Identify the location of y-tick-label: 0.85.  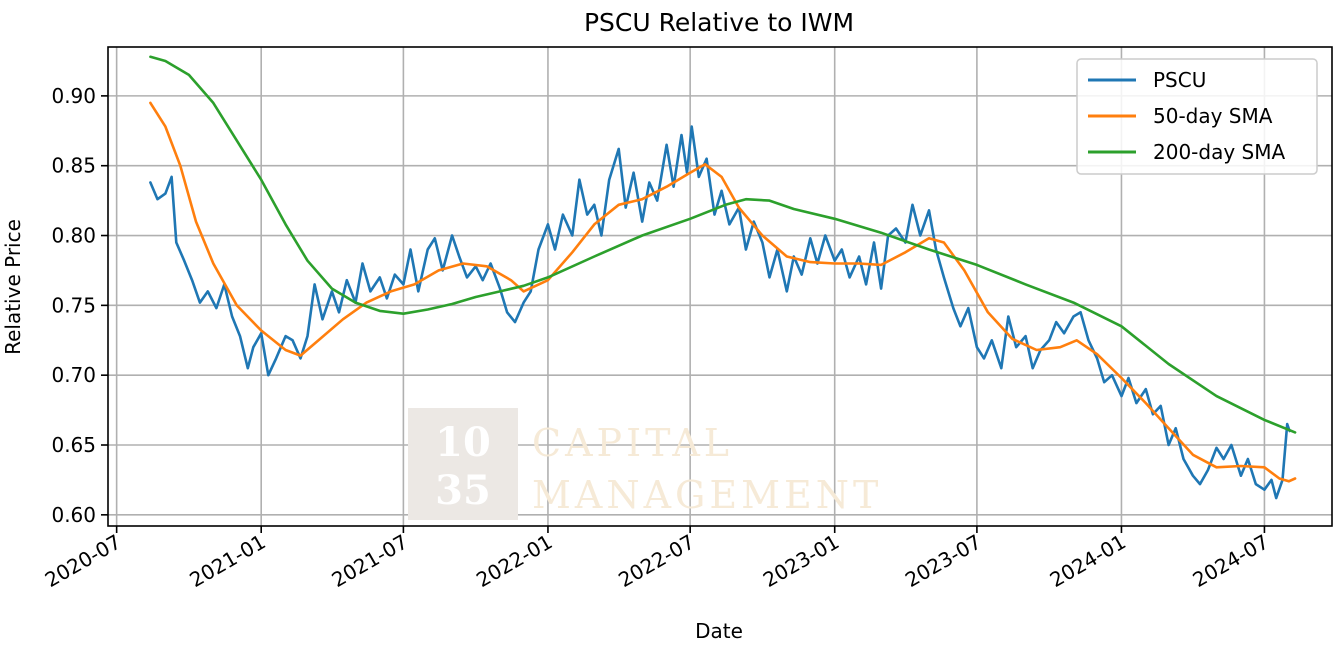
(73, 166).